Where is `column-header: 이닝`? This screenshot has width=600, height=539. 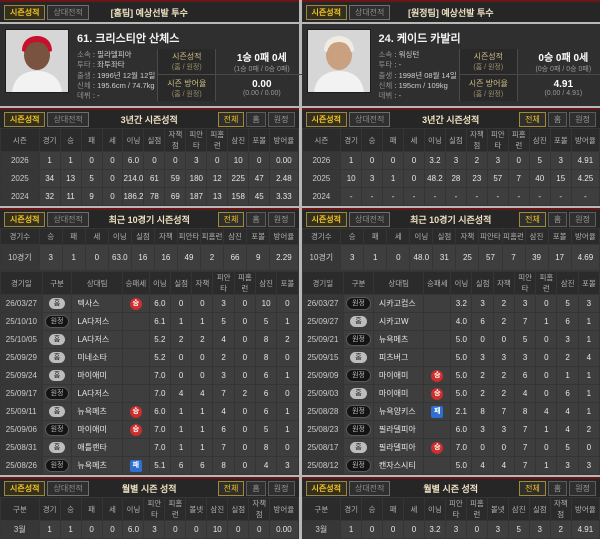 column-header: 이닝 is located at coordinates (119, 237).